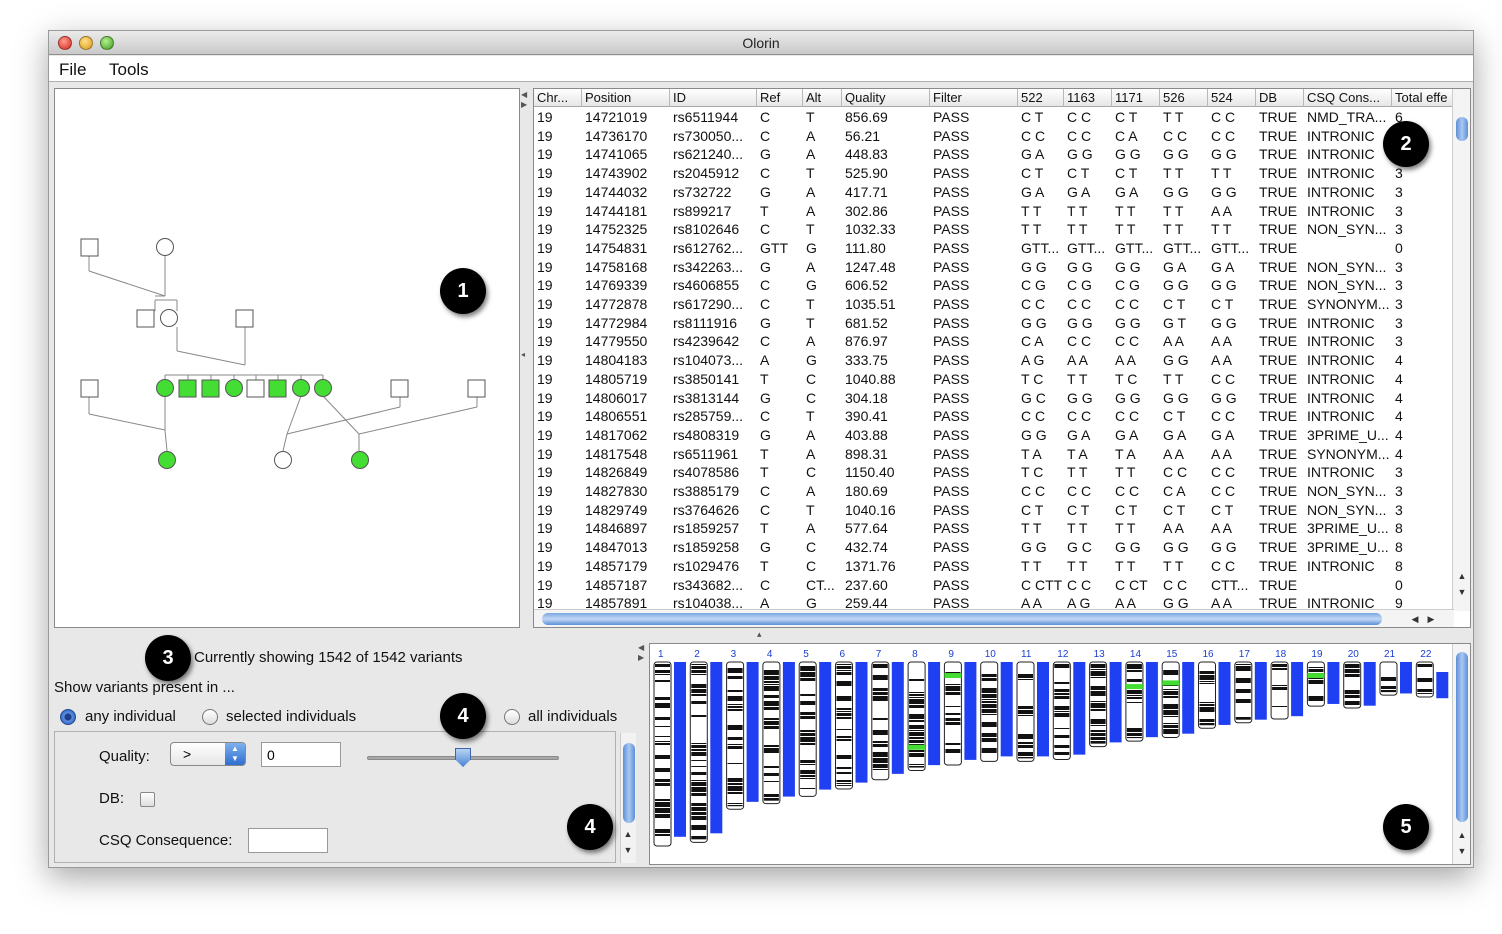 The width and height of the screenshot is (1502, 934). Describe the element at coordinates (1280, 98) in the screenshot. I see `column-header: DB` at that location.